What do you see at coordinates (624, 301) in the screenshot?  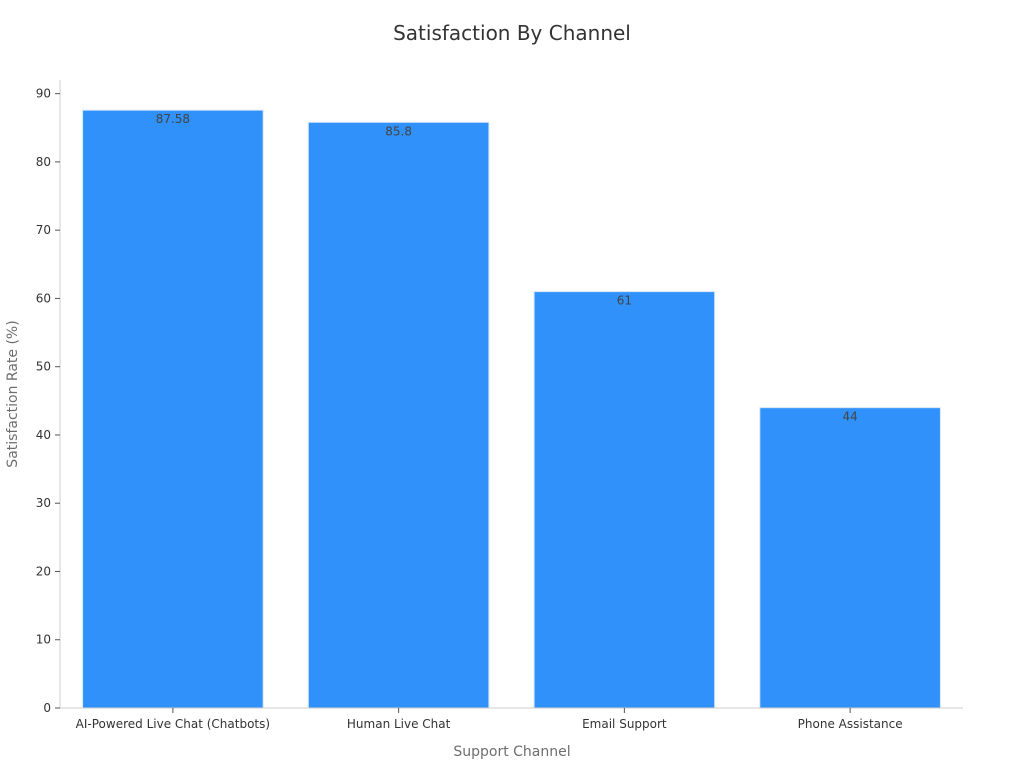 I see `data-label-3: 61` at bounding box center [624, 301].